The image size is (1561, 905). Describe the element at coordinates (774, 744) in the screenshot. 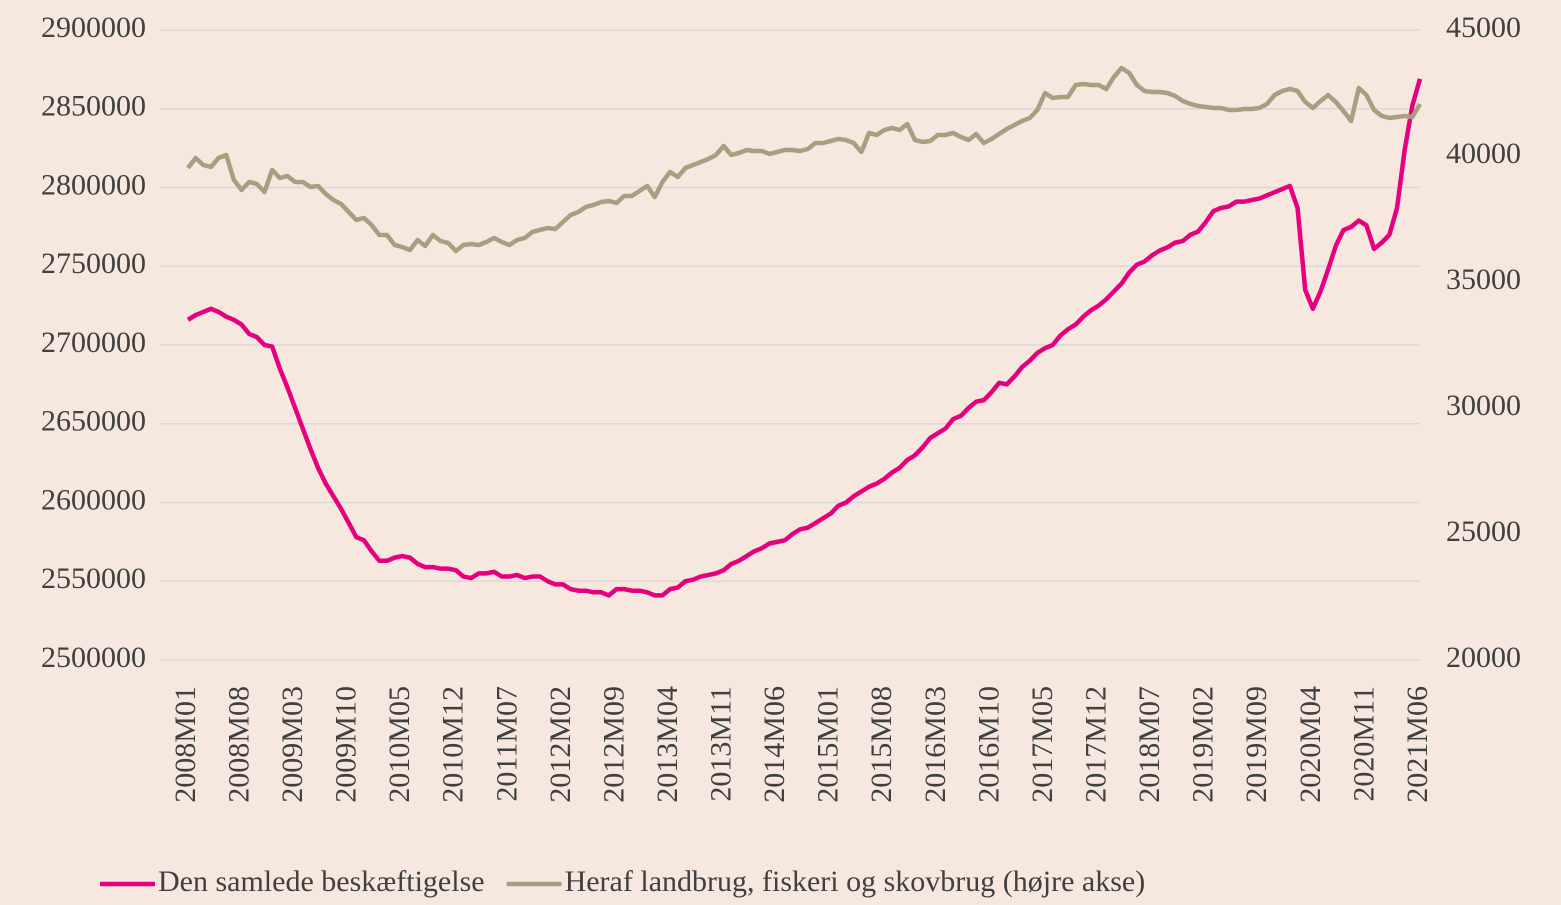

I see `x-tick-label: 2014M06` at that location.